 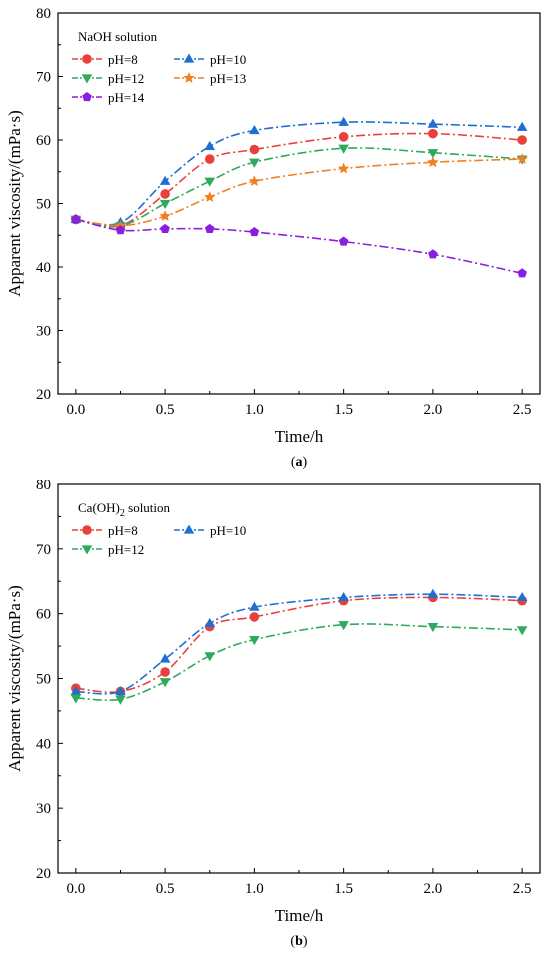 I want to click on legend: NaOH solution pH=8 pH=10 pH=12 pH=13 pH=14, so click(x=159, y=67).